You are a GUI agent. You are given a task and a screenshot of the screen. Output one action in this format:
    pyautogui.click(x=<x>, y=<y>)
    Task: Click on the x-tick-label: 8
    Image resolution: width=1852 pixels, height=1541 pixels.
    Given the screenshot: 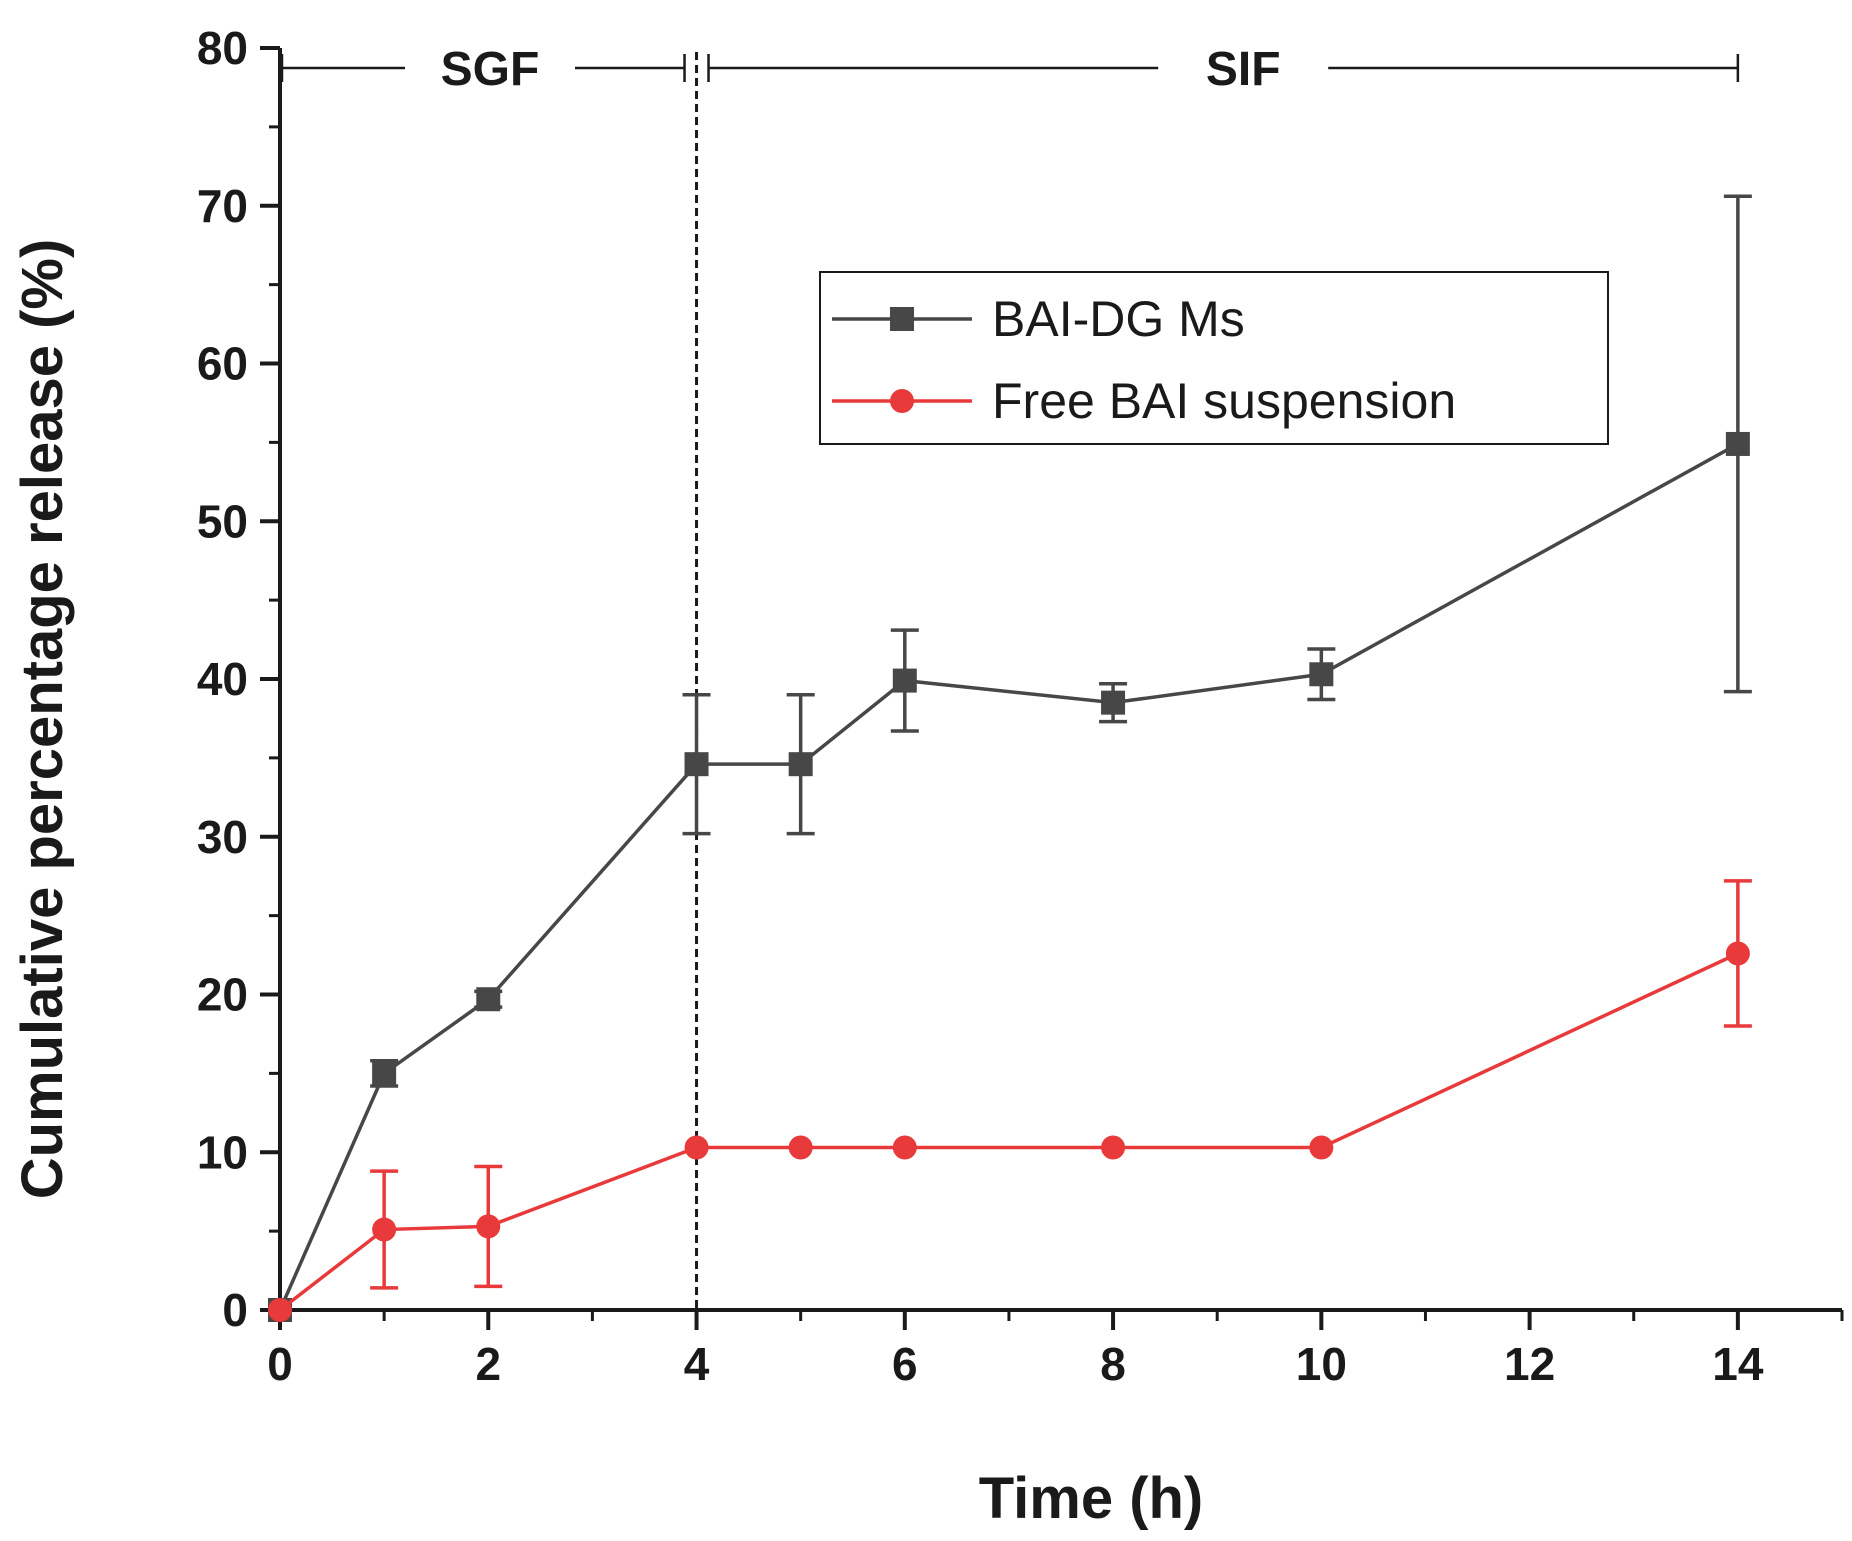 What is the action you would take?
    pyautogui.click(x=1113, y=1364)
    